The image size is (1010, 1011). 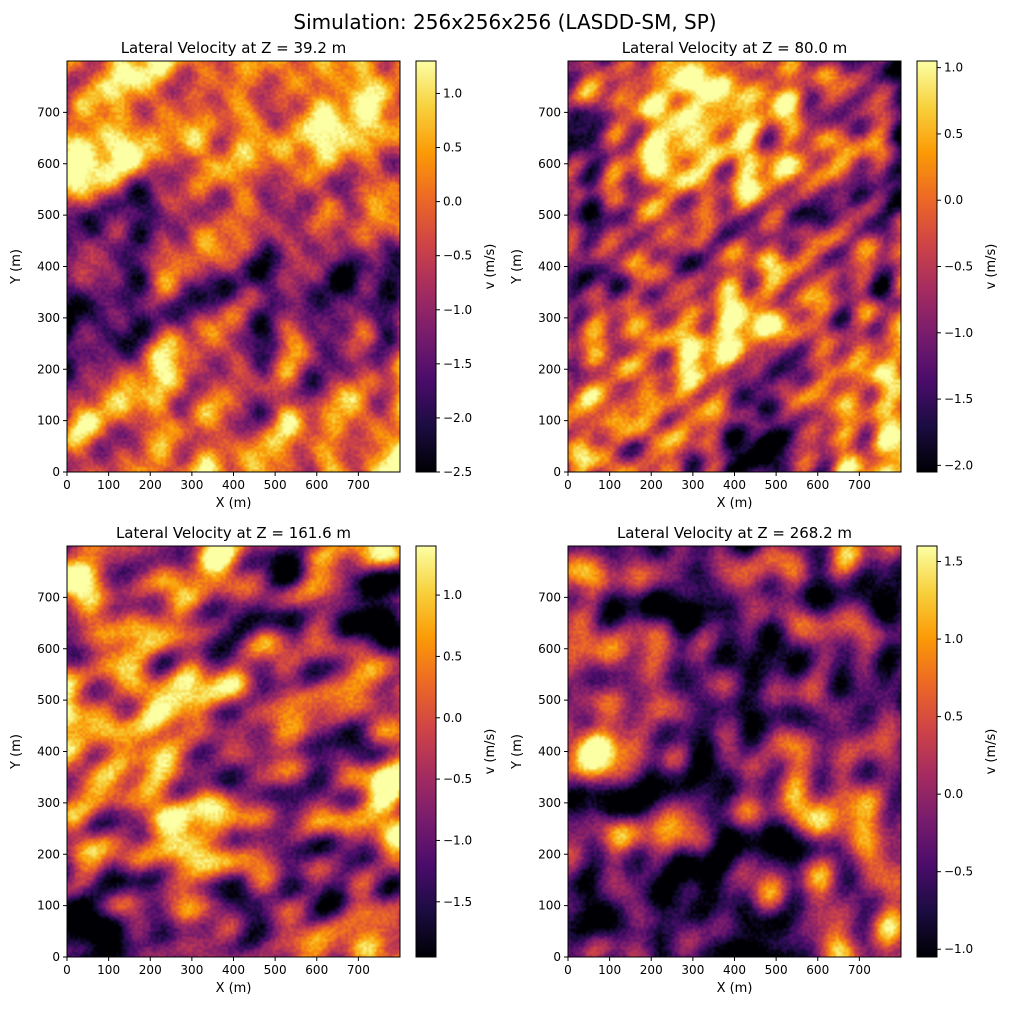 What do you see at coordinates (452, 202) in the screenshot?
I see `colorbar-tick-label: 0.0` at bounding box center [452, 202].